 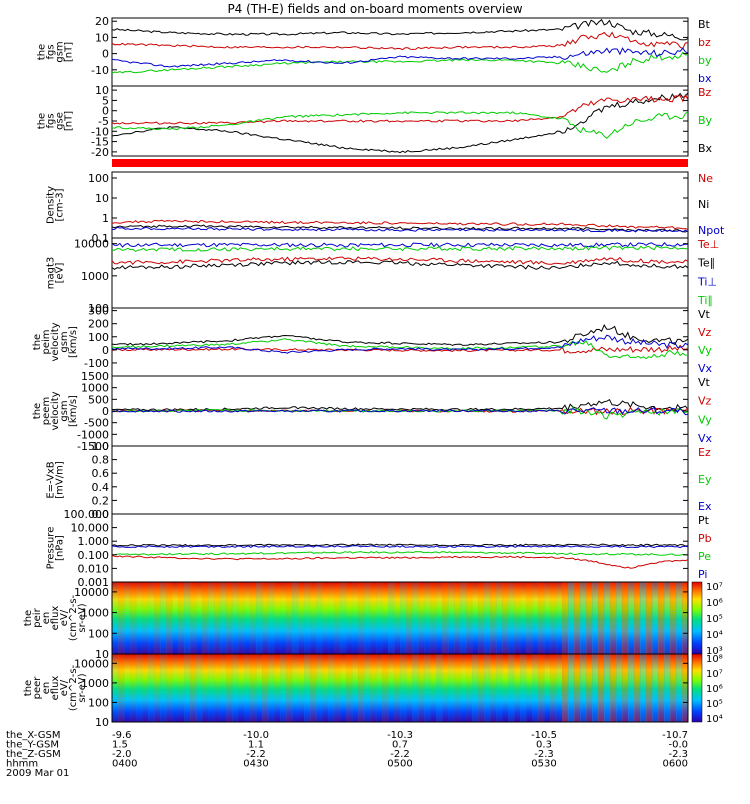 I want to click on x-row-label: hhmm, so click(x=22, y=764).